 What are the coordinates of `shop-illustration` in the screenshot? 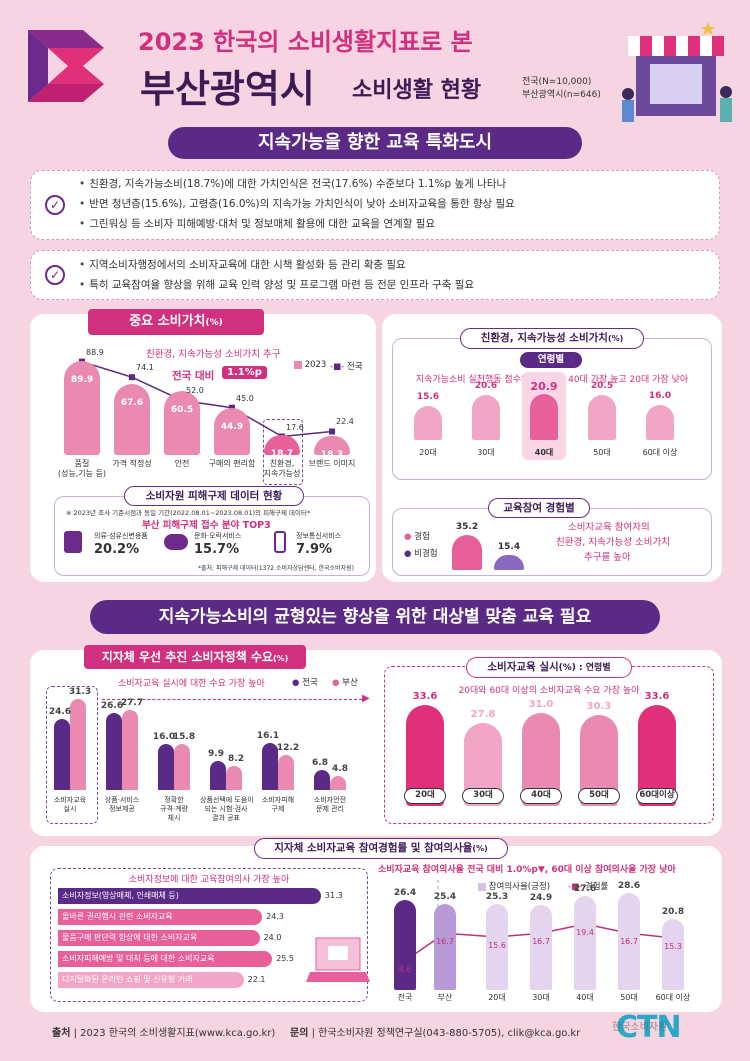 It's located at (676, 69).